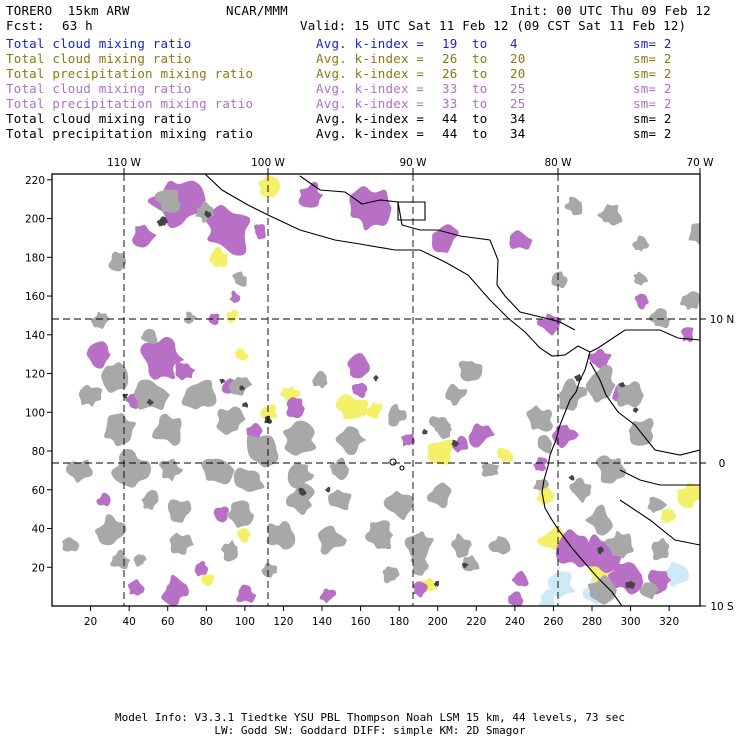 The image size is (740, 740). Describe the element at coordinates (35, 297) in the screenshot. I see `y-tick-label: 160` at that location.